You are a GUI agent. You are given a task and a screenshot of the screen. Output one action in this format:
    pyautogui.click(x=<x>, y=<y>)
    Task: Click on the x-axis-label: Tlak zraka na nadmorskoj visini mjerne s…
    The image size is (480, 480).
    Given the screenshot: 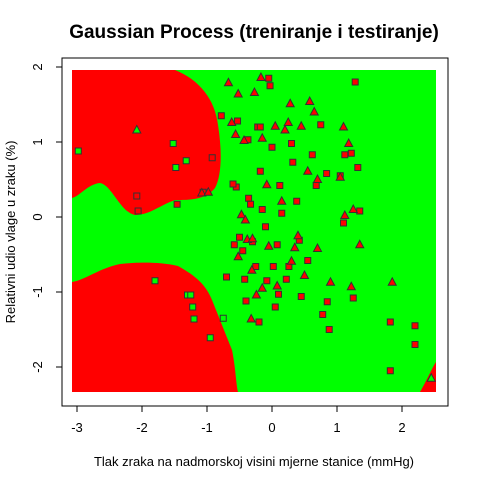 What is the action you would take?
    pyautogui.click(x=254, y=461)
    